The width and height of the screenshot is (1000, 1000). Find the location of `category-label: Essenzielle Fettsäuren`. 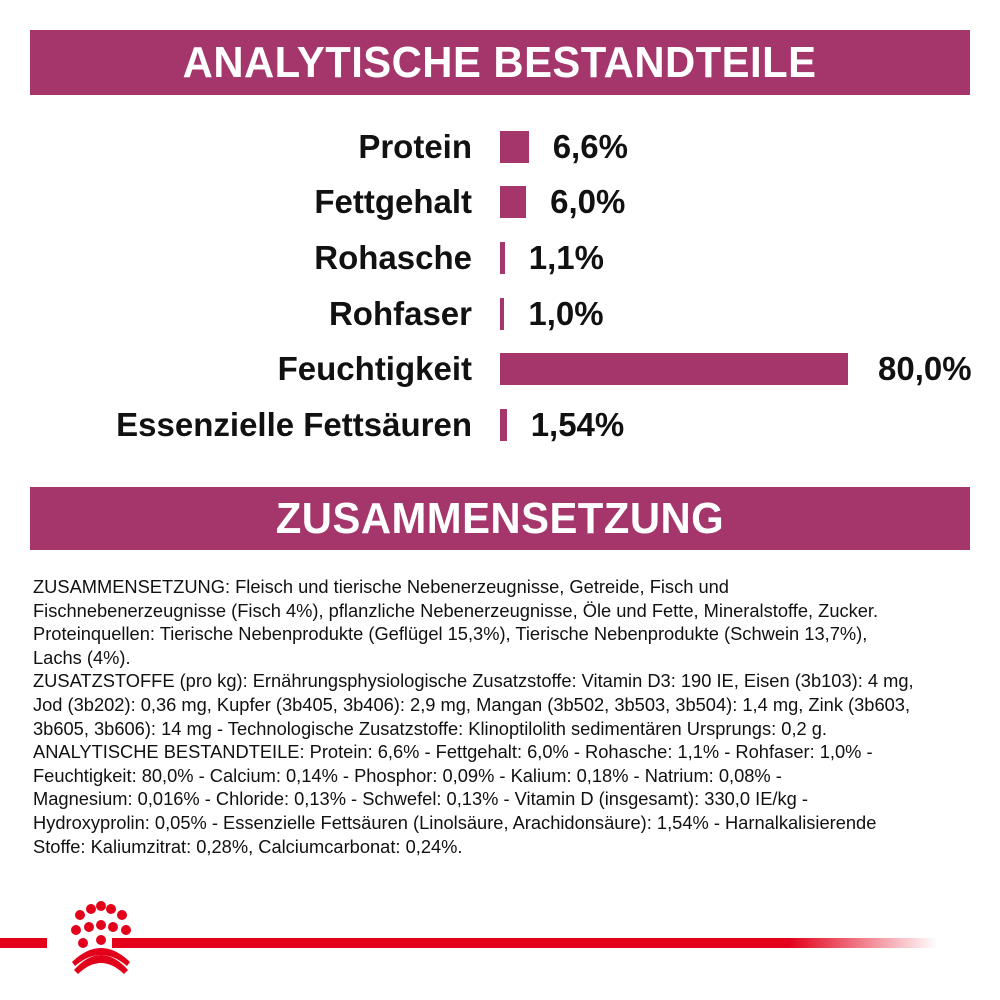

category-label: Essenzielle Fettsäuren is located at coordinates (294, 424).